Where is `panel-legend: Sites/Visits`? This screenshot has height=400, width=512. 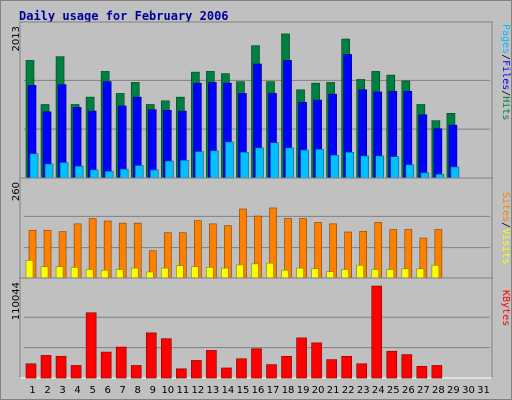
panel-legend: Sites/Visits is located at coordinates (505, 228).